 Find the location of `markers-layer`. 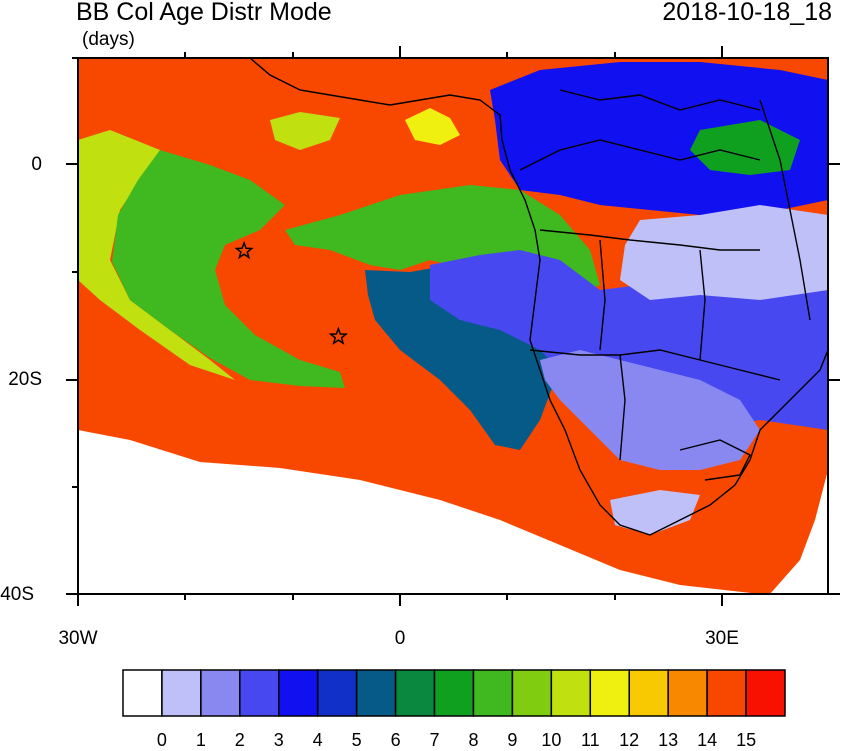

markers-layer is located at coordinates (291, 292).